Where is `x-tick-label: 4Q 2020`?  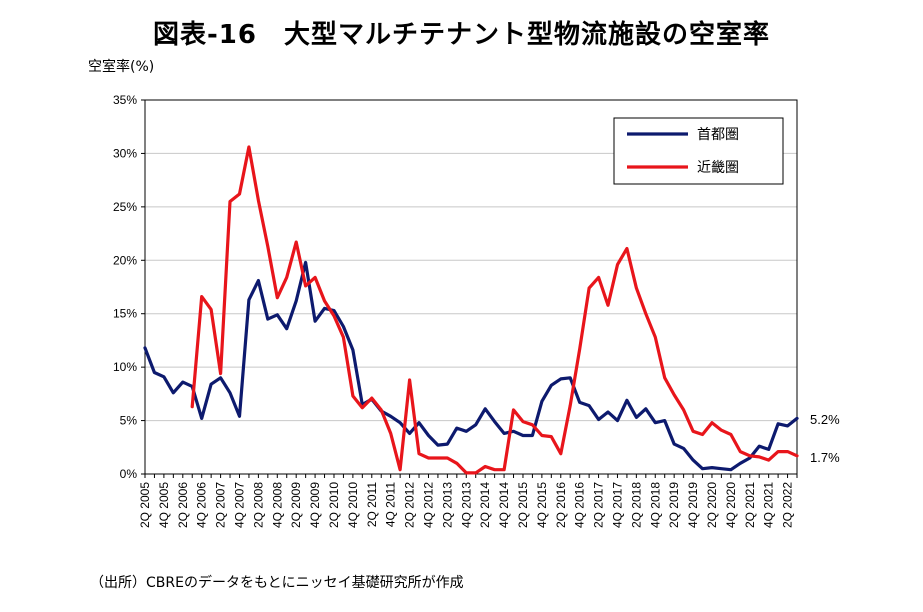
x-tick-label: 4Q 2020 is located at coordinates (731, 505).